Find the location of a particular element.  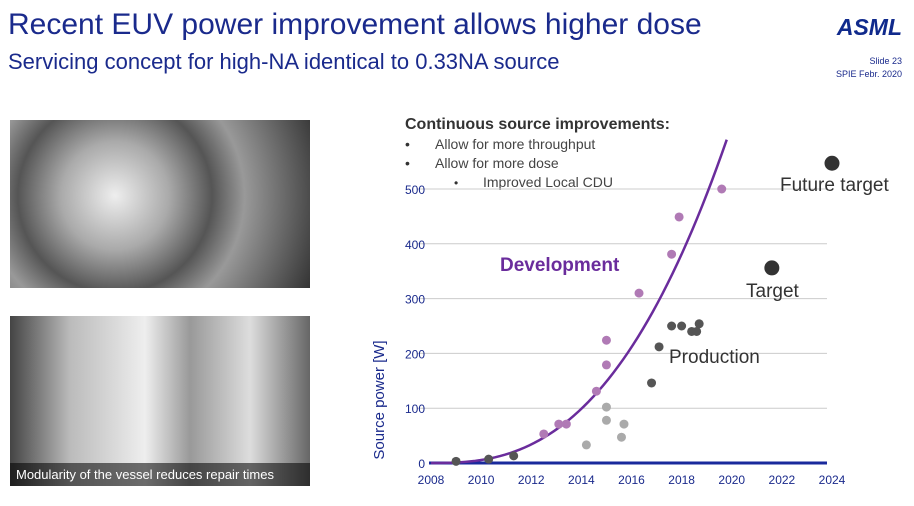

note-2: Allow for more dose is located at coordinates (497, 163).